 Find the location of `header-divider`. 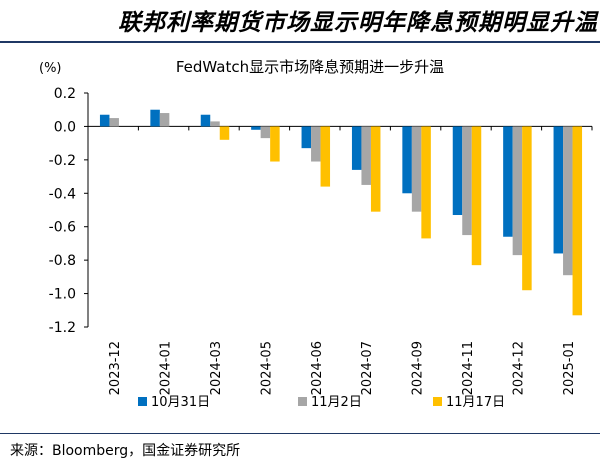

header-divider is located at coordinates (300, 42).